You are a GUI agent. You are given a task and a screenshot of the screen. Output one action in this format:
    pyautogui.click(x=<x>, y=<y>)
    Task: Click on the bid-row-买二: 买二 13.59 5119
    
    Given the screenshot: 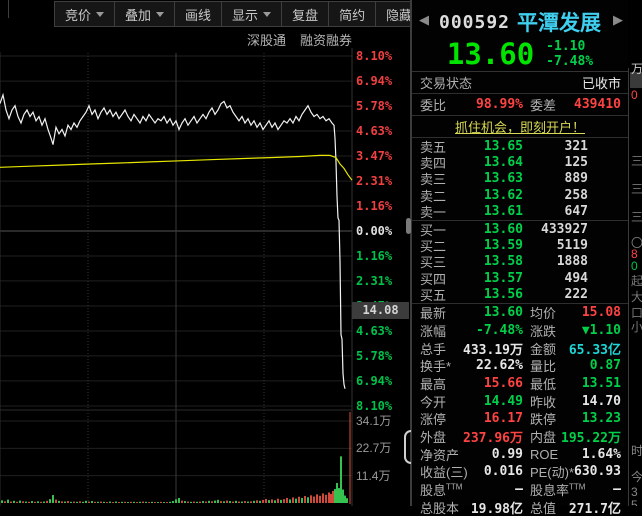 What is the action you would take?
    pyautogui.click(x=520, y=246)
    